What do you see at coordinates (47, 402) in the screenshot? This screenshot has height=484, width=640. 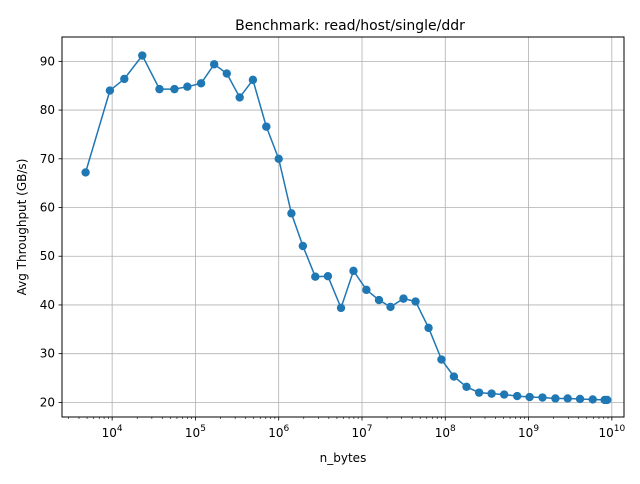 I see `y-tick-label: 20` at bounding box center [47, 402].